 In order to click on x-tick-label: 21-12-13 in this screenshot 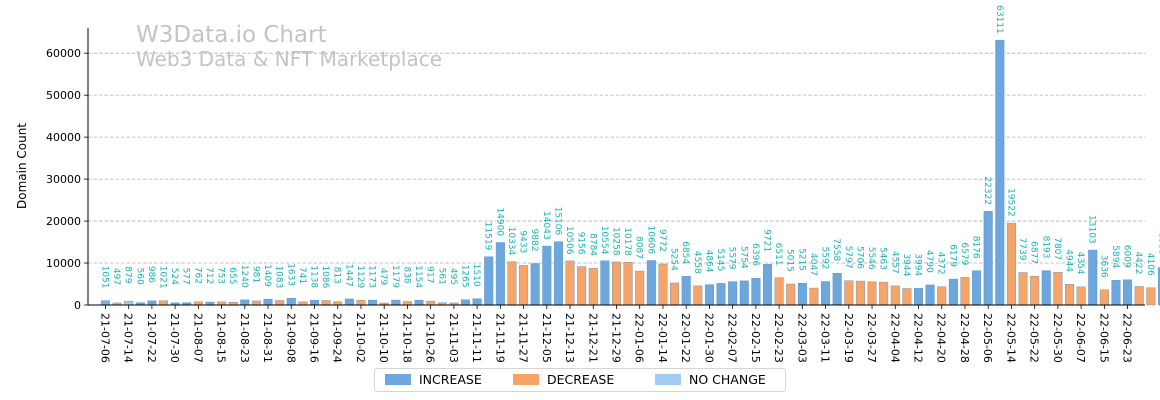, I will do `click(569, 338)`.